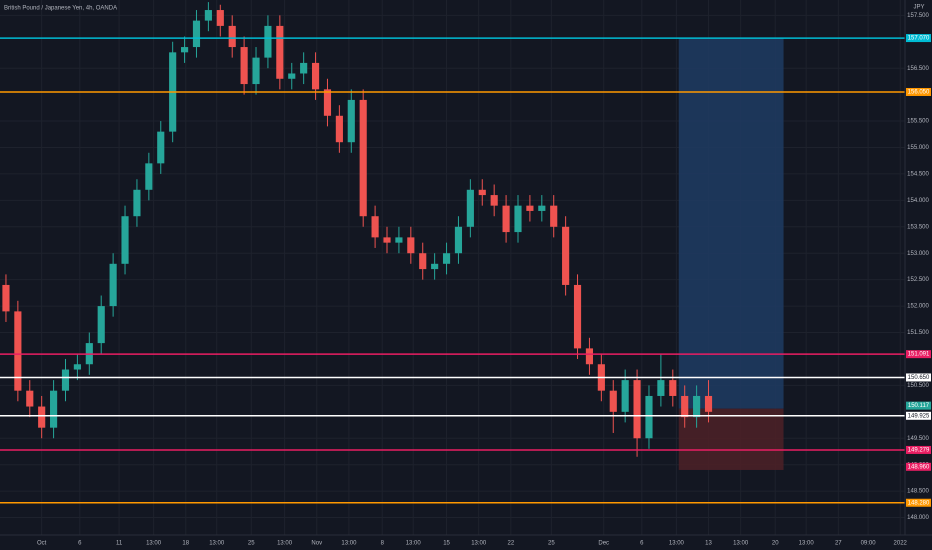 This screenshot has height=550, width=932. I want to click on y-tick-label: 156.500, so click(918, 69).